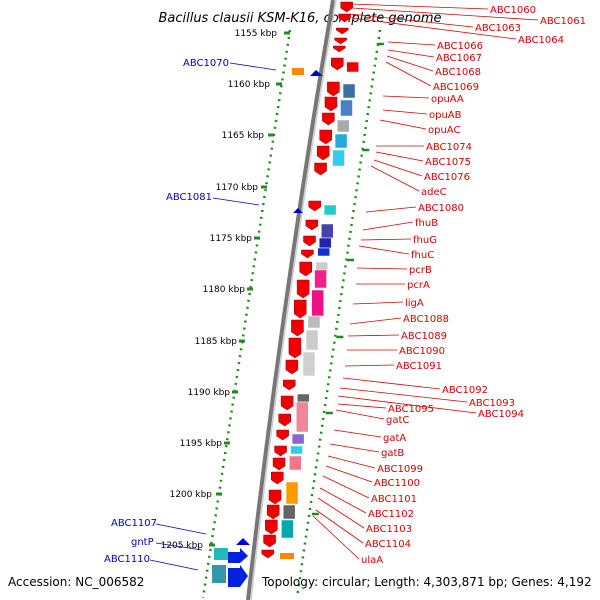 The height and width of the screenshot is (600, 600). What do you see at coordinates (563, 21) in the screenshot?
I see `gene-label: ABC1061` at bounding box center [563, 21].